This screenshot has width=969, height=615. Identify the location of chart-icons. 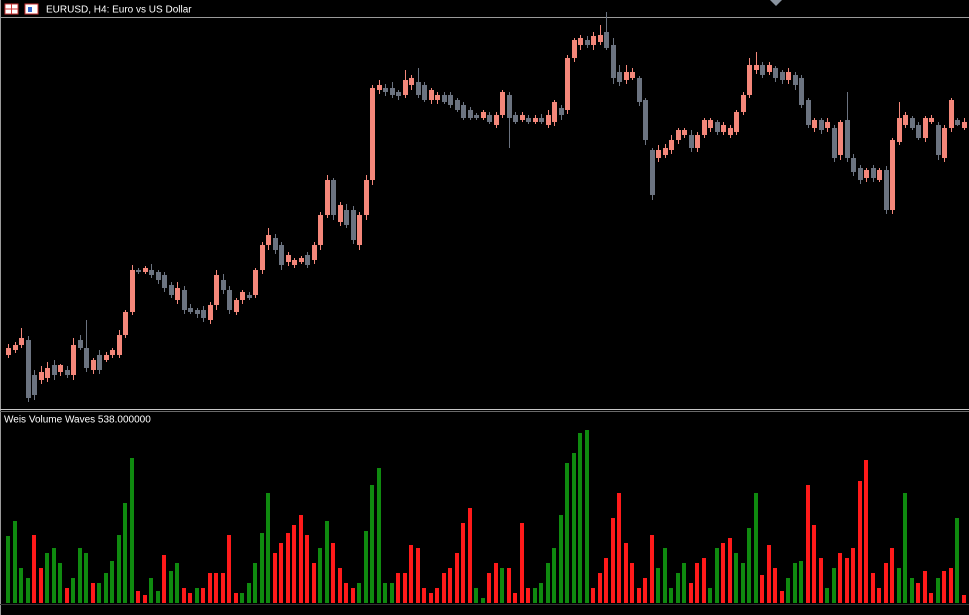
(21, 9).